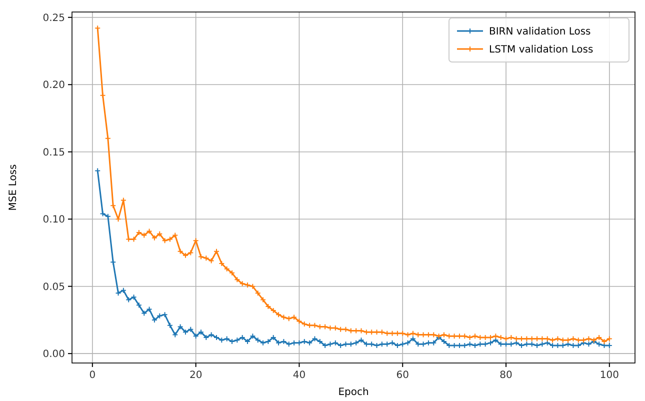  What do you see at coordinates (195, 375) in the screenshot?
I see `x-tick-label: 20` at bounding box center [195, 375].